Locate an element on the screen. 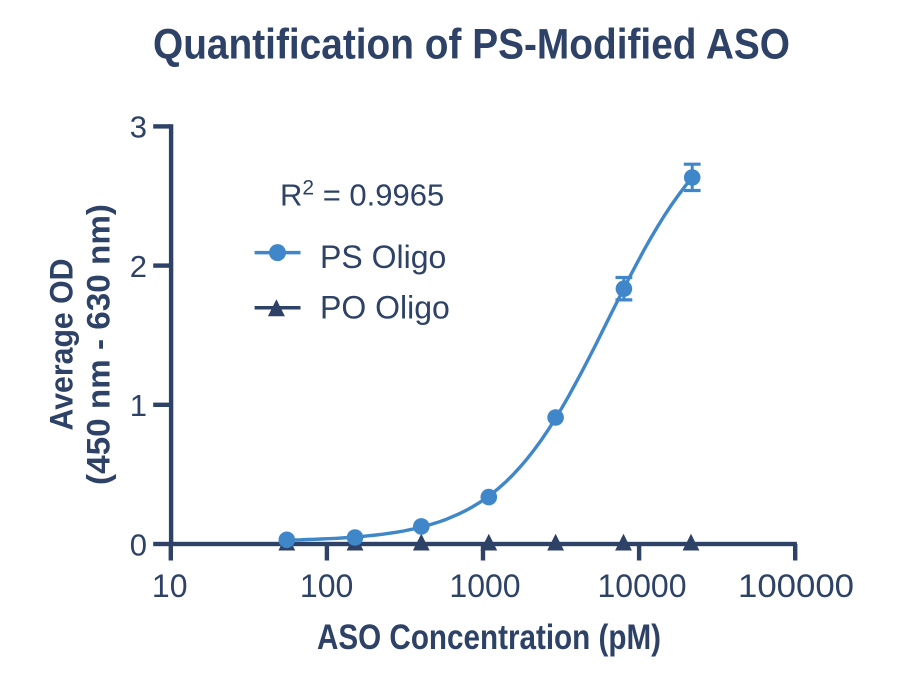  svg-text:Quantification of PS-Modified: Quantification of PS-Modified ASO is located at coordinates (471, 45).